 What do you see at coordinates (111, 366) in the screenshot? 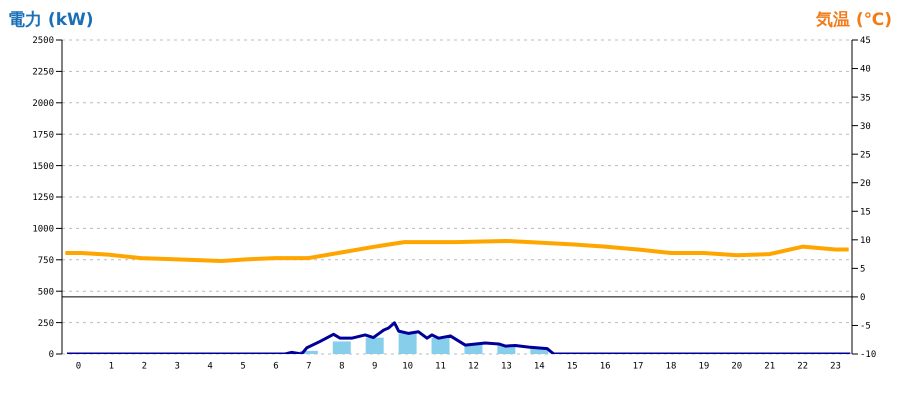
I see `x-tick-label: 1` at bounding box center [111, 366].